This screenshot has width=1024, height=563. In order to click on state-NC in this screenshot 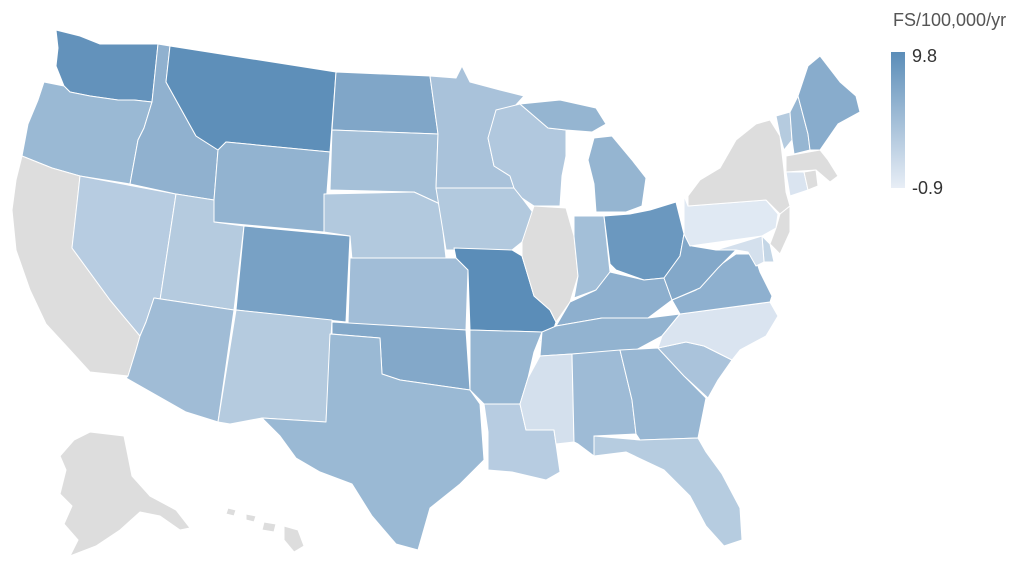, I will do `click(718, 331)`.